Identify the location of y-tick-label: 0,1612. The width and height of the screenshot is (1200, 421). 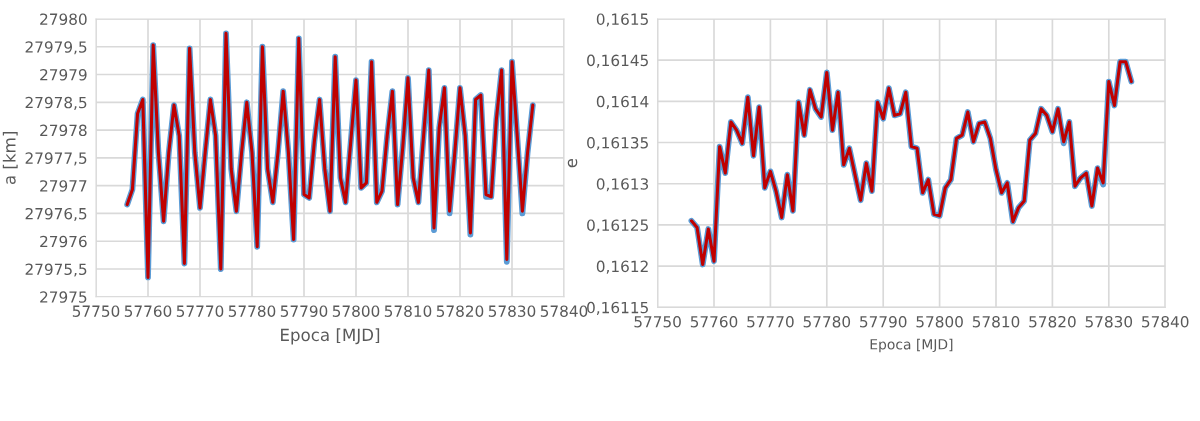
(622, 267).